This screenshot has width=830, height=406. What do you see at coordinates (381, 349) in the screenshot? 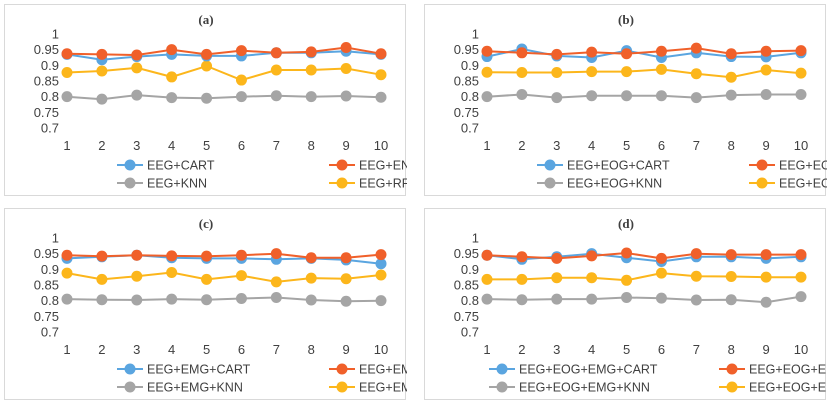
I see `chart-c-xtick-label: 10` at bounding box center [381, 349].